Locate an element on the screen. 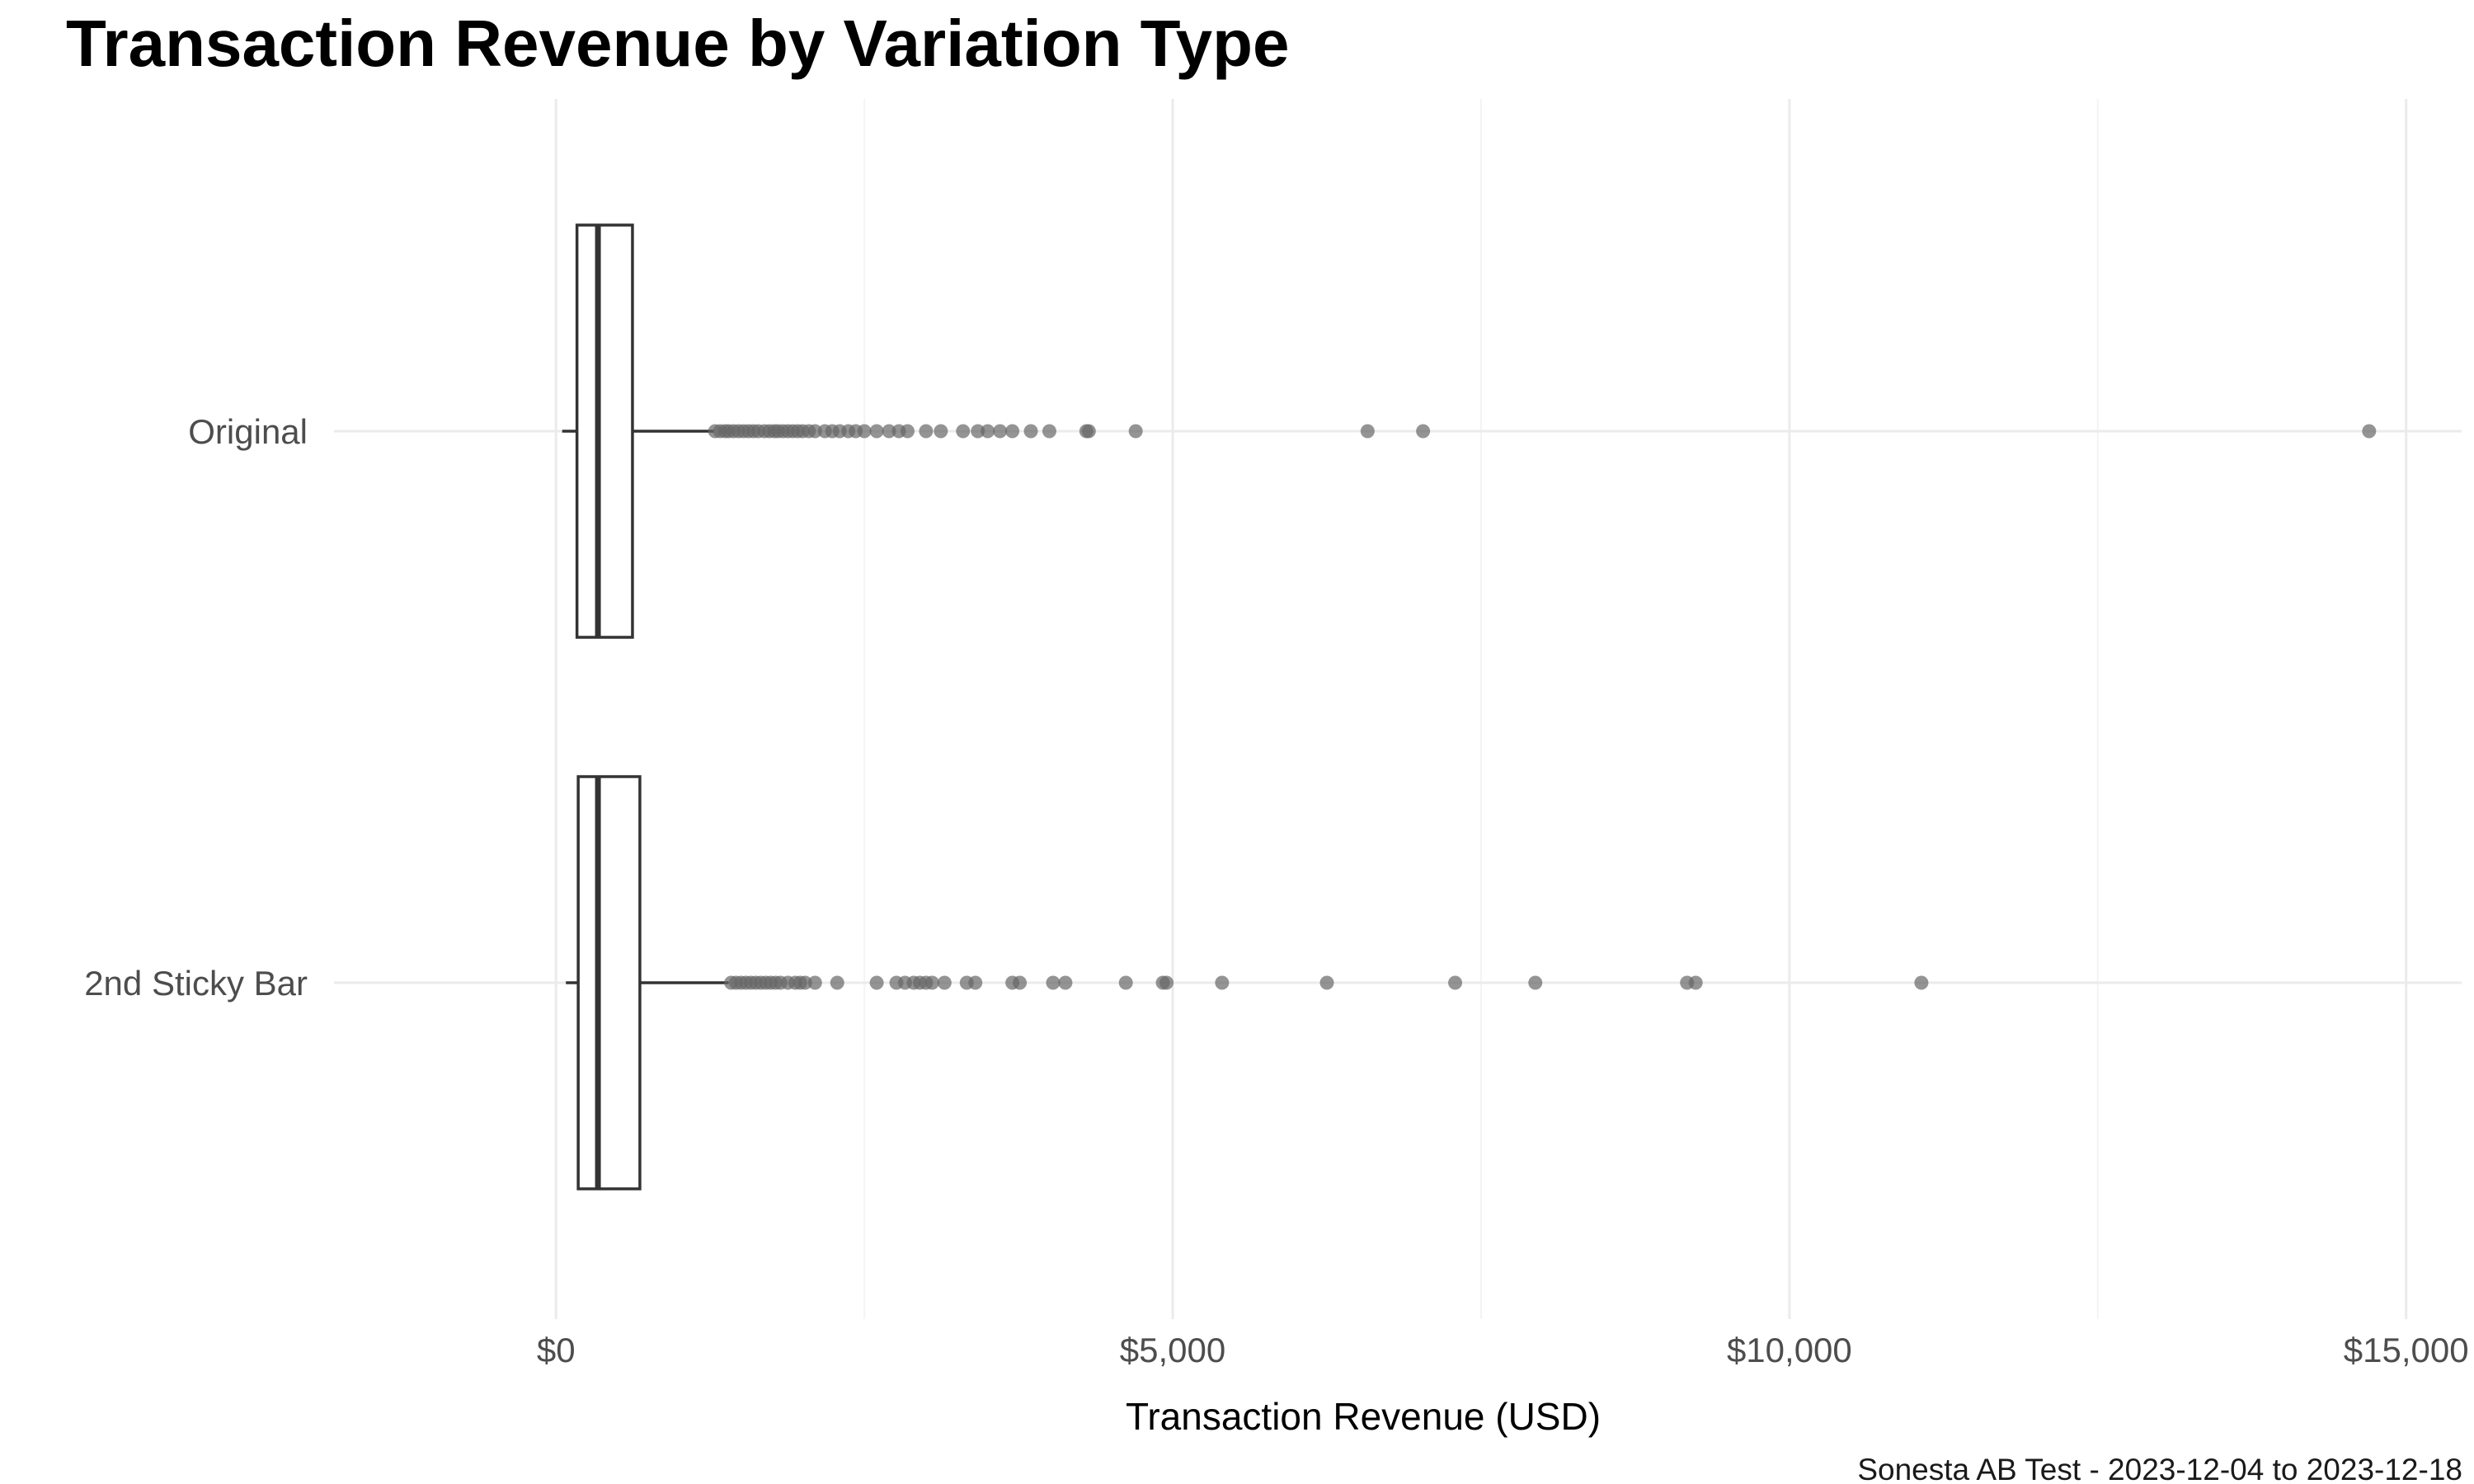  x-tick-label: $10,000 is located at coordinates (1789, 1350).